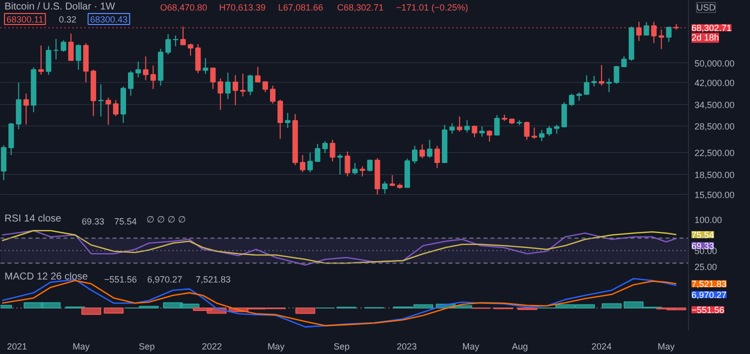 This screenshot has width=750, height=354. I want to click on annotation: 2d 18h, so click(706, 37).